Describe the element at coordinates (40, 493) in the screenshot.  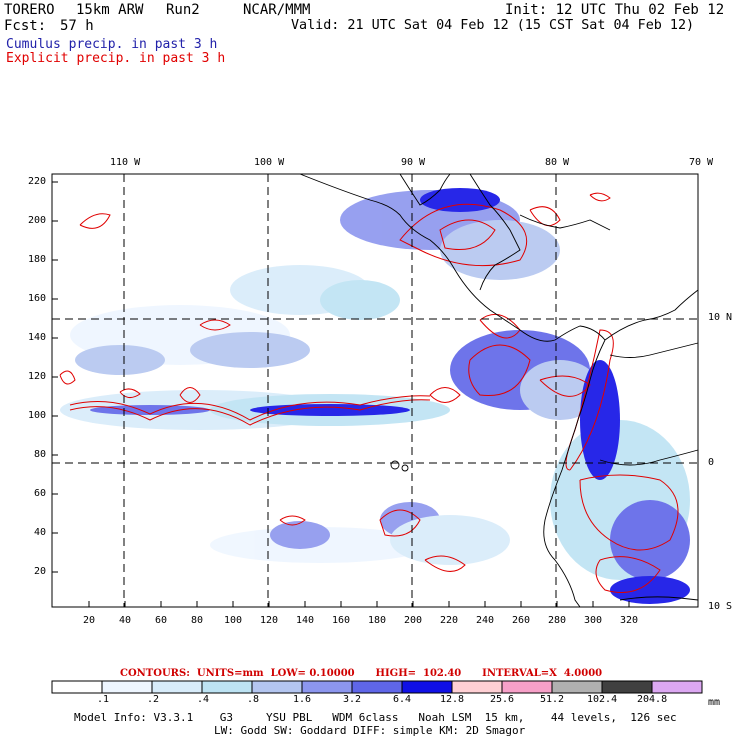
I see `left-tick-label: 60` at that location.